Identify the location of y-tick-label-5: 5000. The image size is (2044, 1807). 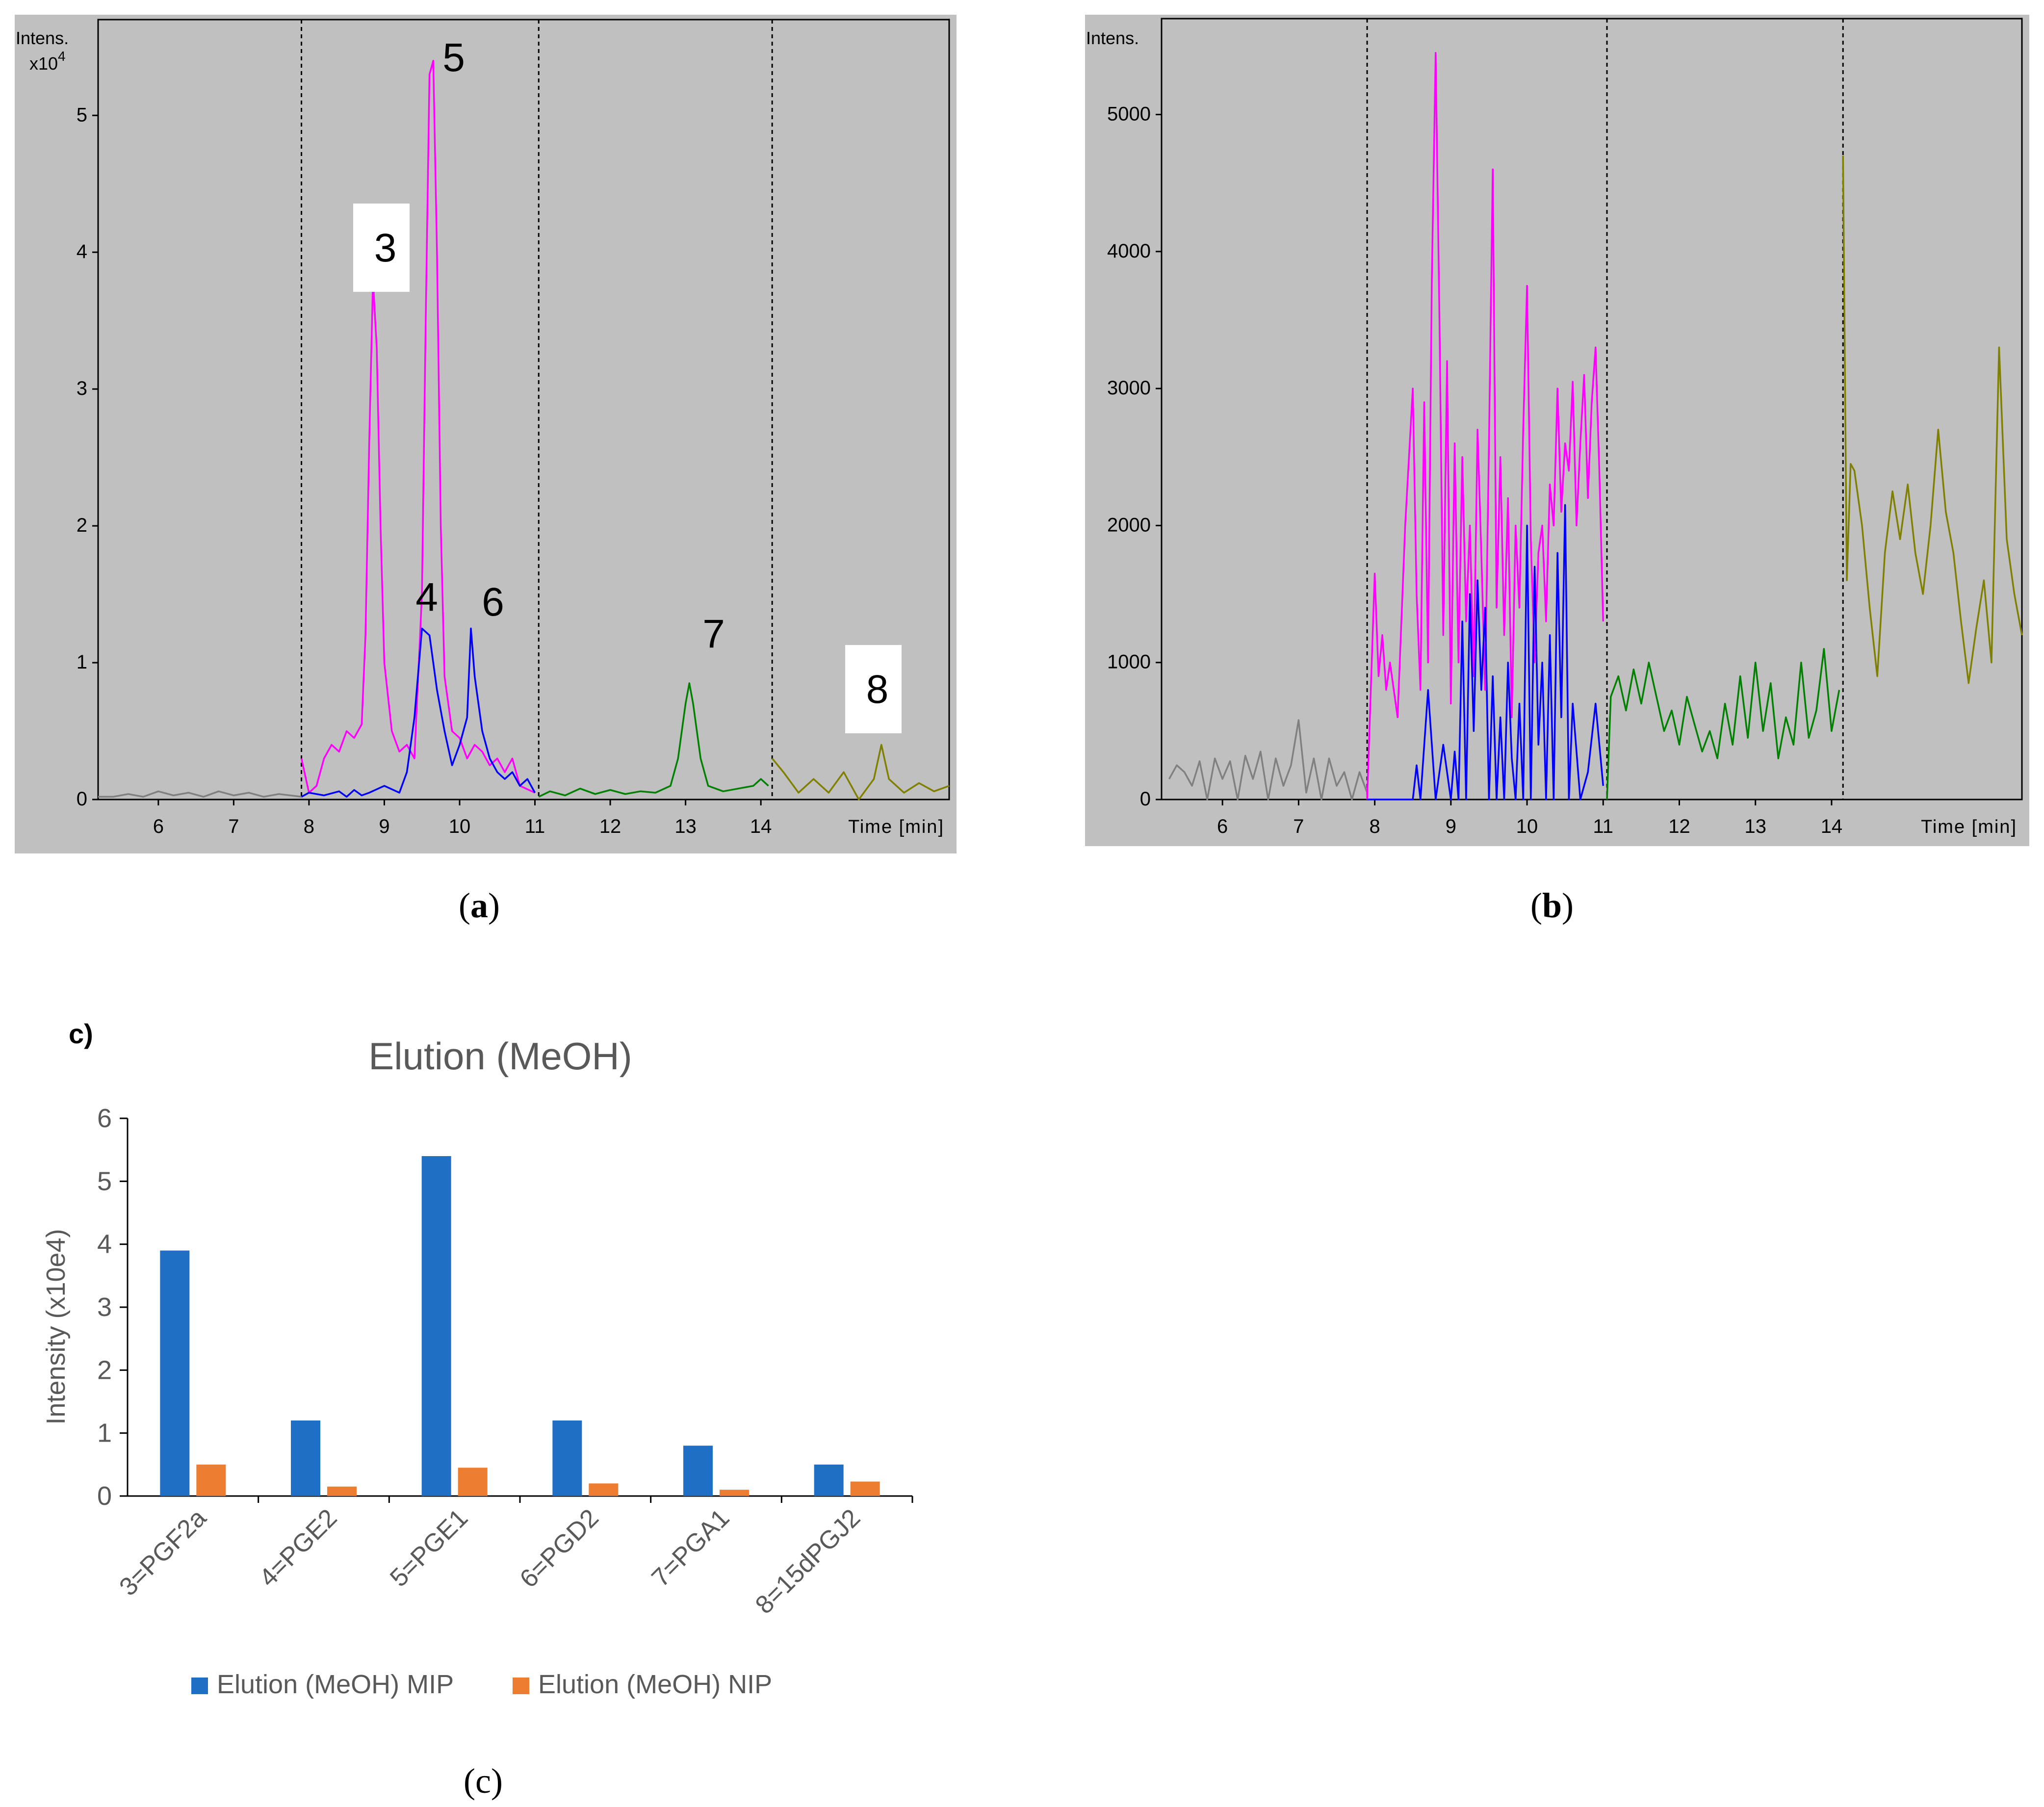
(1129, 114).